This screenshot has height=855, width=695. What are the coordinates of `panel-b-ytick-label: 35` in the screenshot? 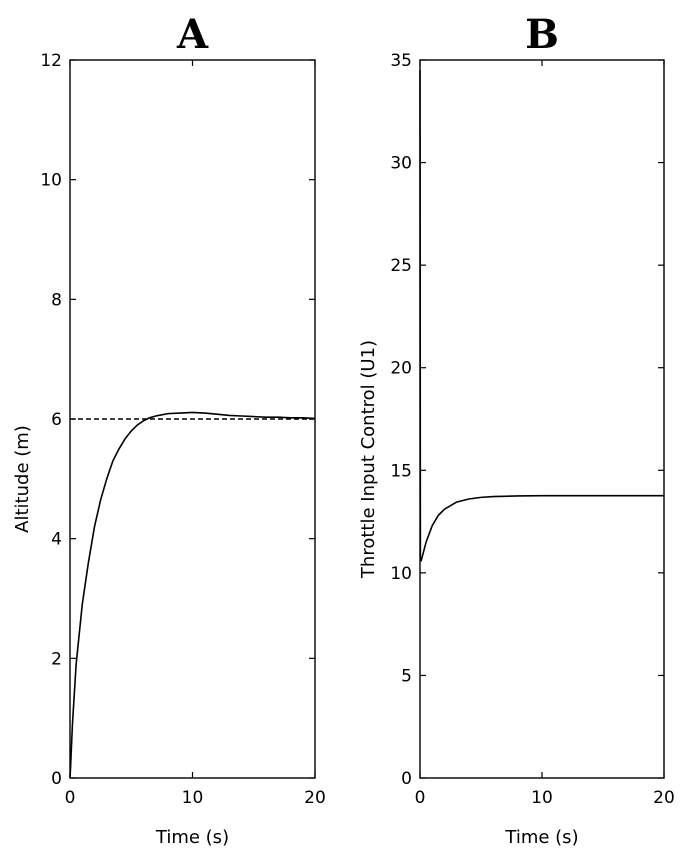 It's located at (401, 61).